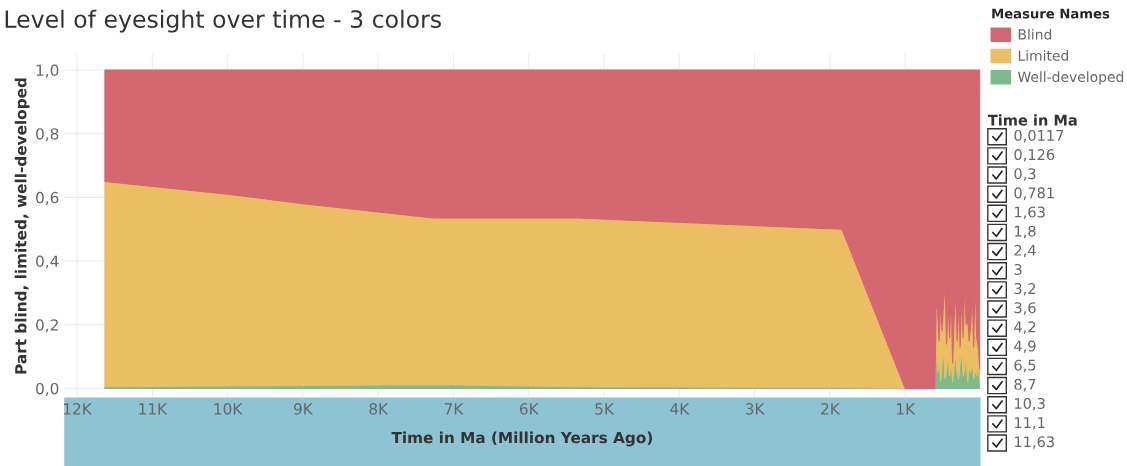  What do you see at coordinates (379, 409) in the screenshot?
I see `x-tick-label: 8K` at bounding box center [379, 409].